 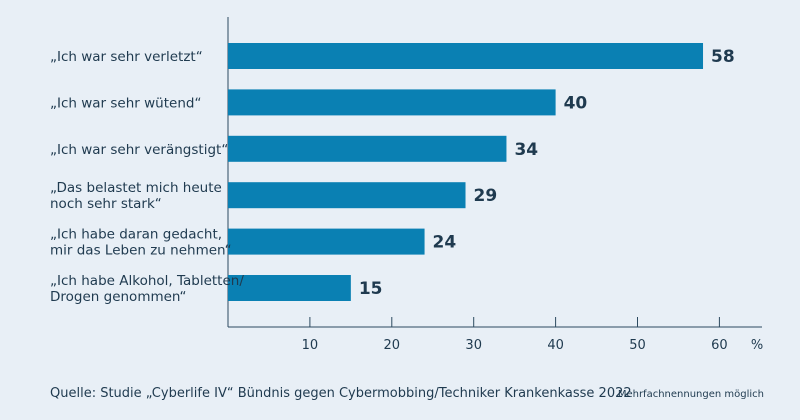 What do you see at coordinates (555, 345) in the screenshot?
I see `x-tick-label: 40` at bounding box center [555, 345].